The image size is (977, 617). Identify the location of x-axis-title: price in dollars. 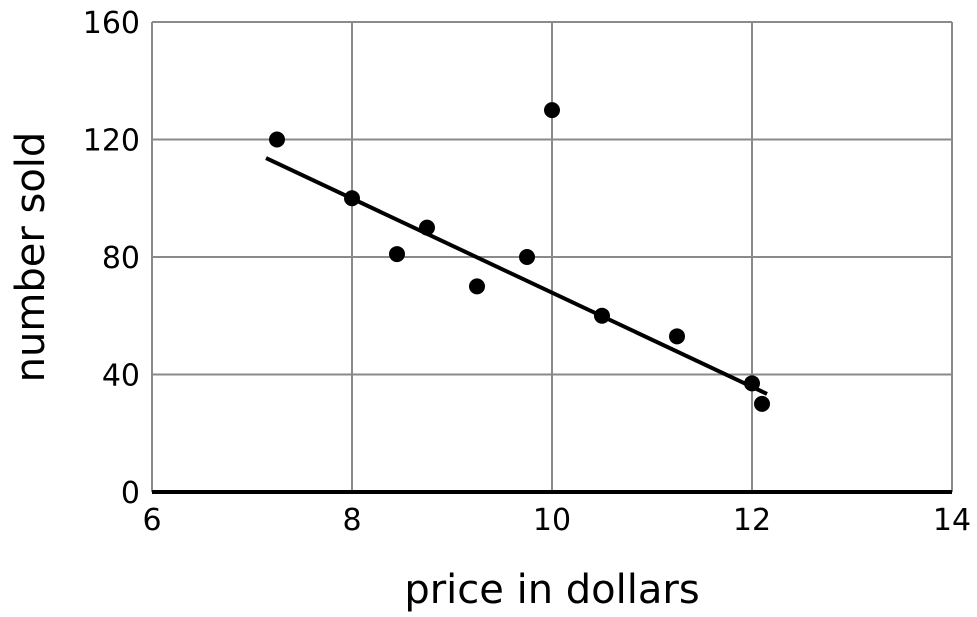
(551, 590).